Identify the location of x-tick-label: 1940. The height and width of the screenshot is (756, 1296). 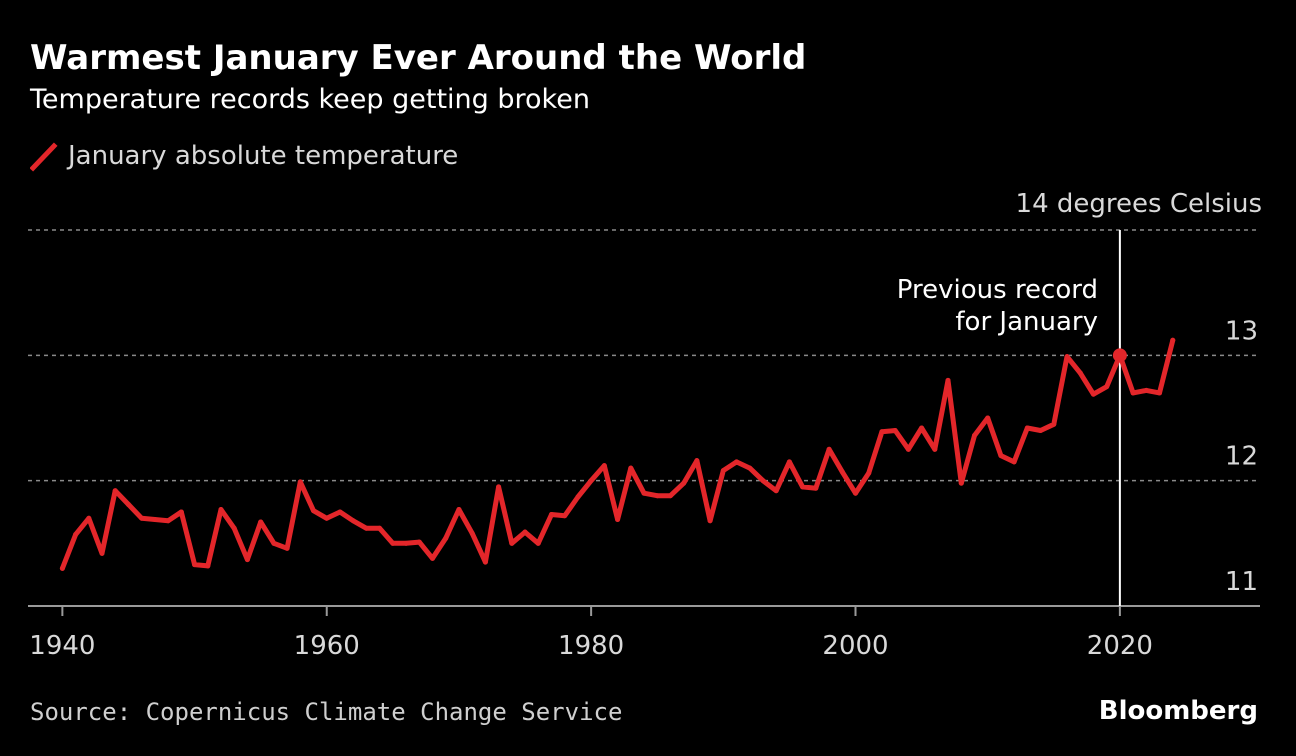
(62, 646).